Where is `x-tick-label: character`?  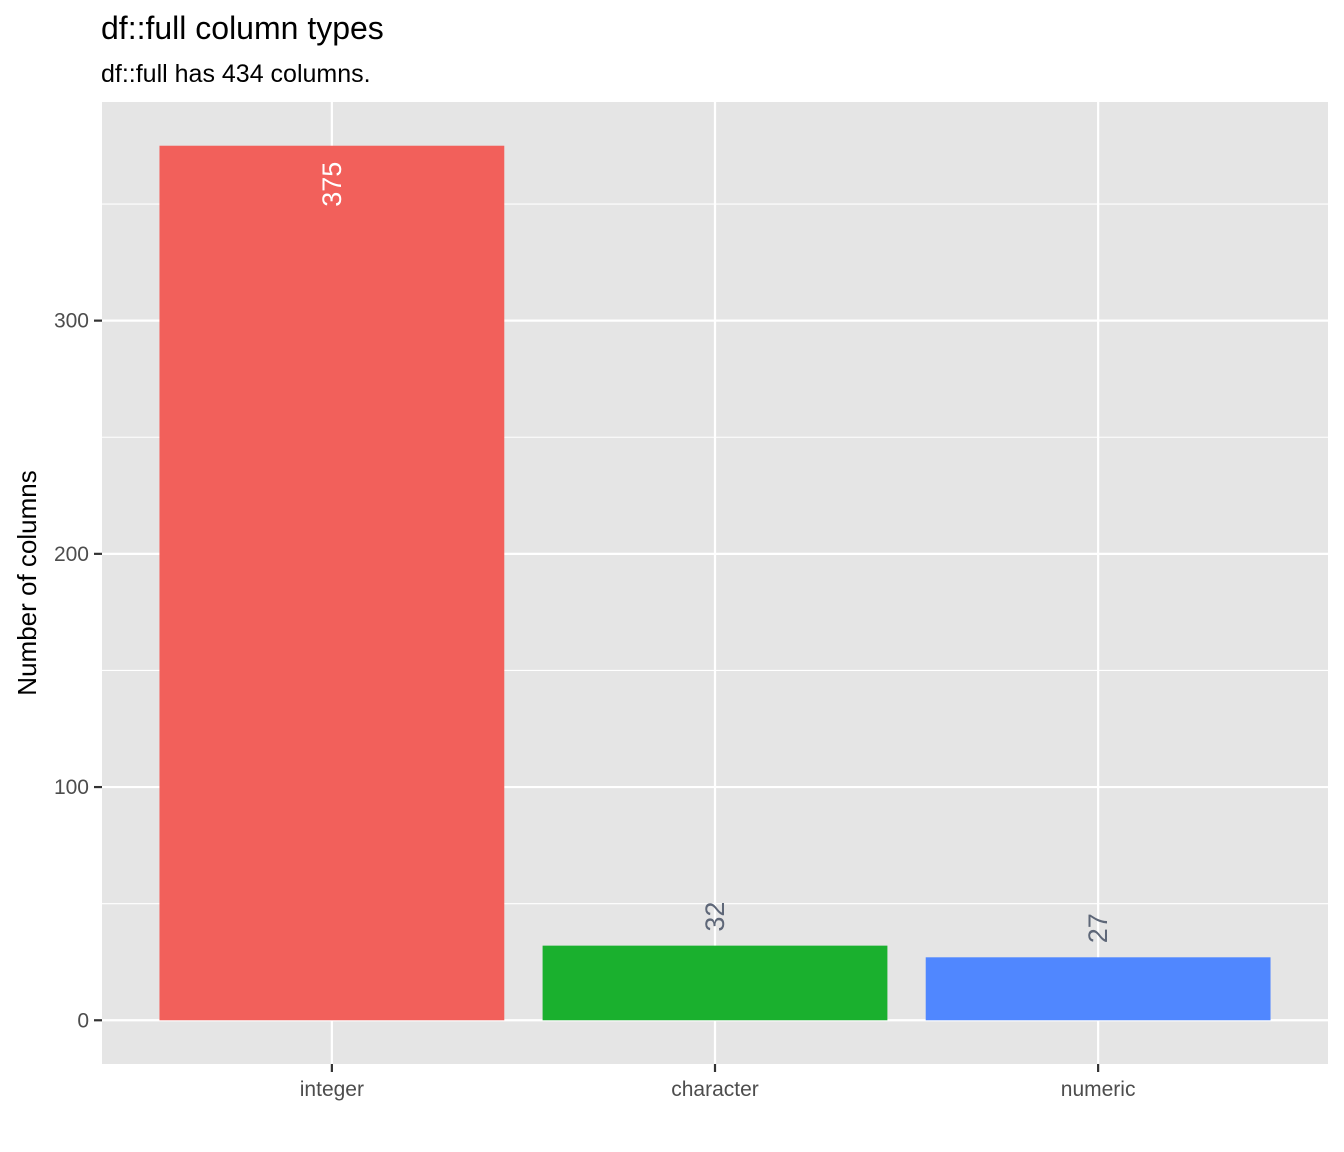 x-tick-label: character is located at coordinates (715, 1089).